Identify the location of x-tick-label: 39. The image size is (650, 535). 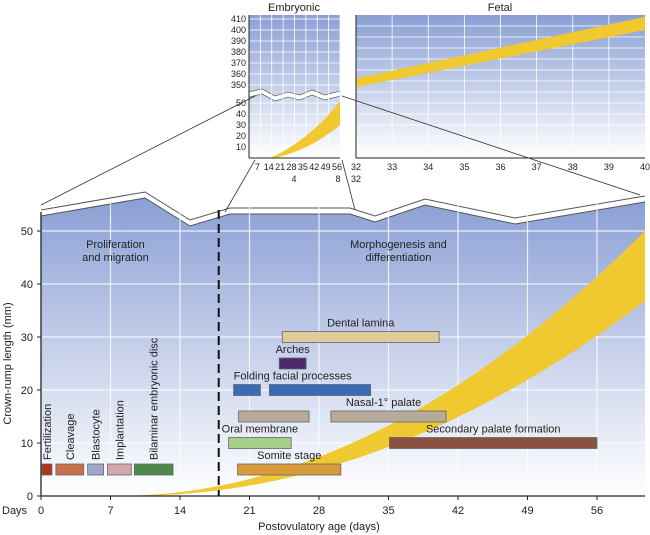
(609, 167).